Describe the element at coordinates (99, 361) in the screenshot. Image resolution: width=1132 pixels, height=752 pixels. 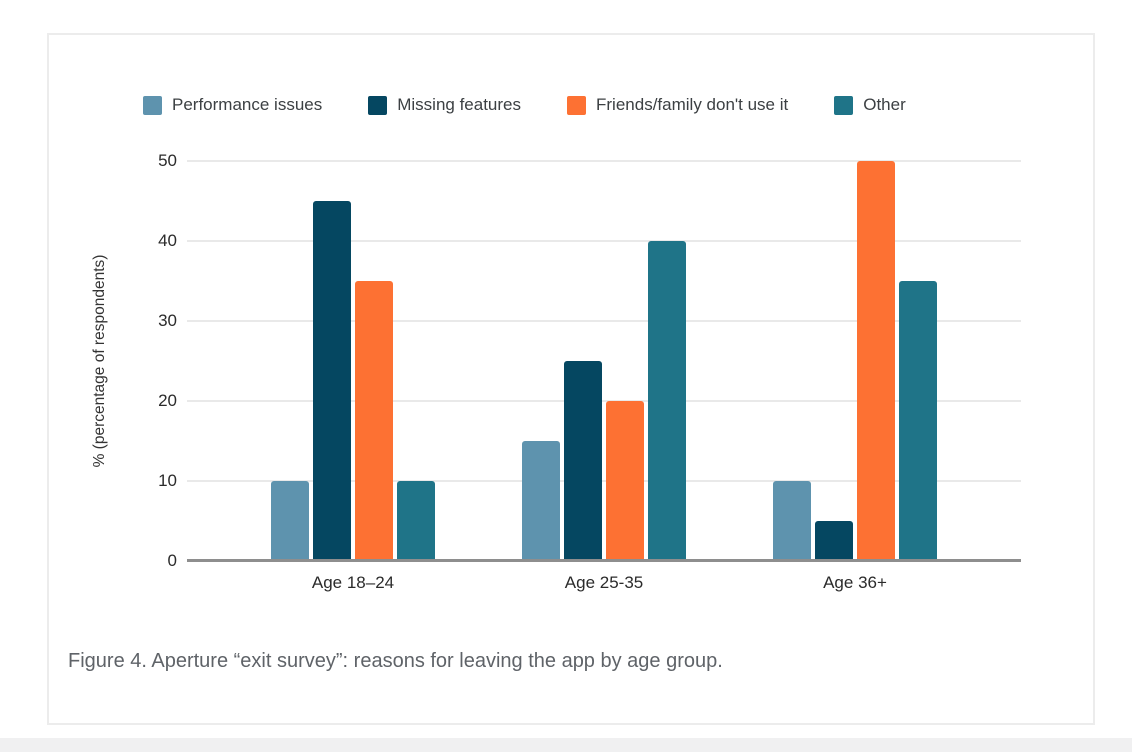
I see `y-axis-title: % (percentage of respondents)` at that location.